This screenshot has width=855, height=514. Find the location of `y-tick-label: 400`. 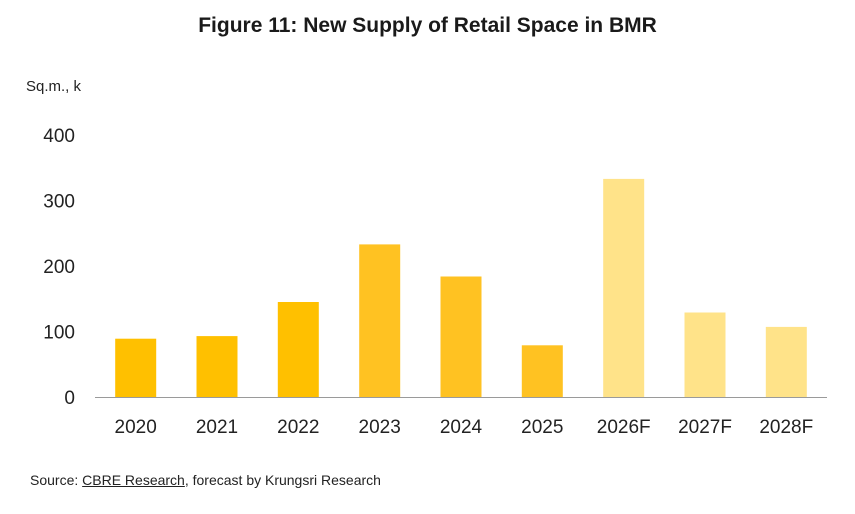

y-tick-label: 400 is located at coordinates (59, 136).